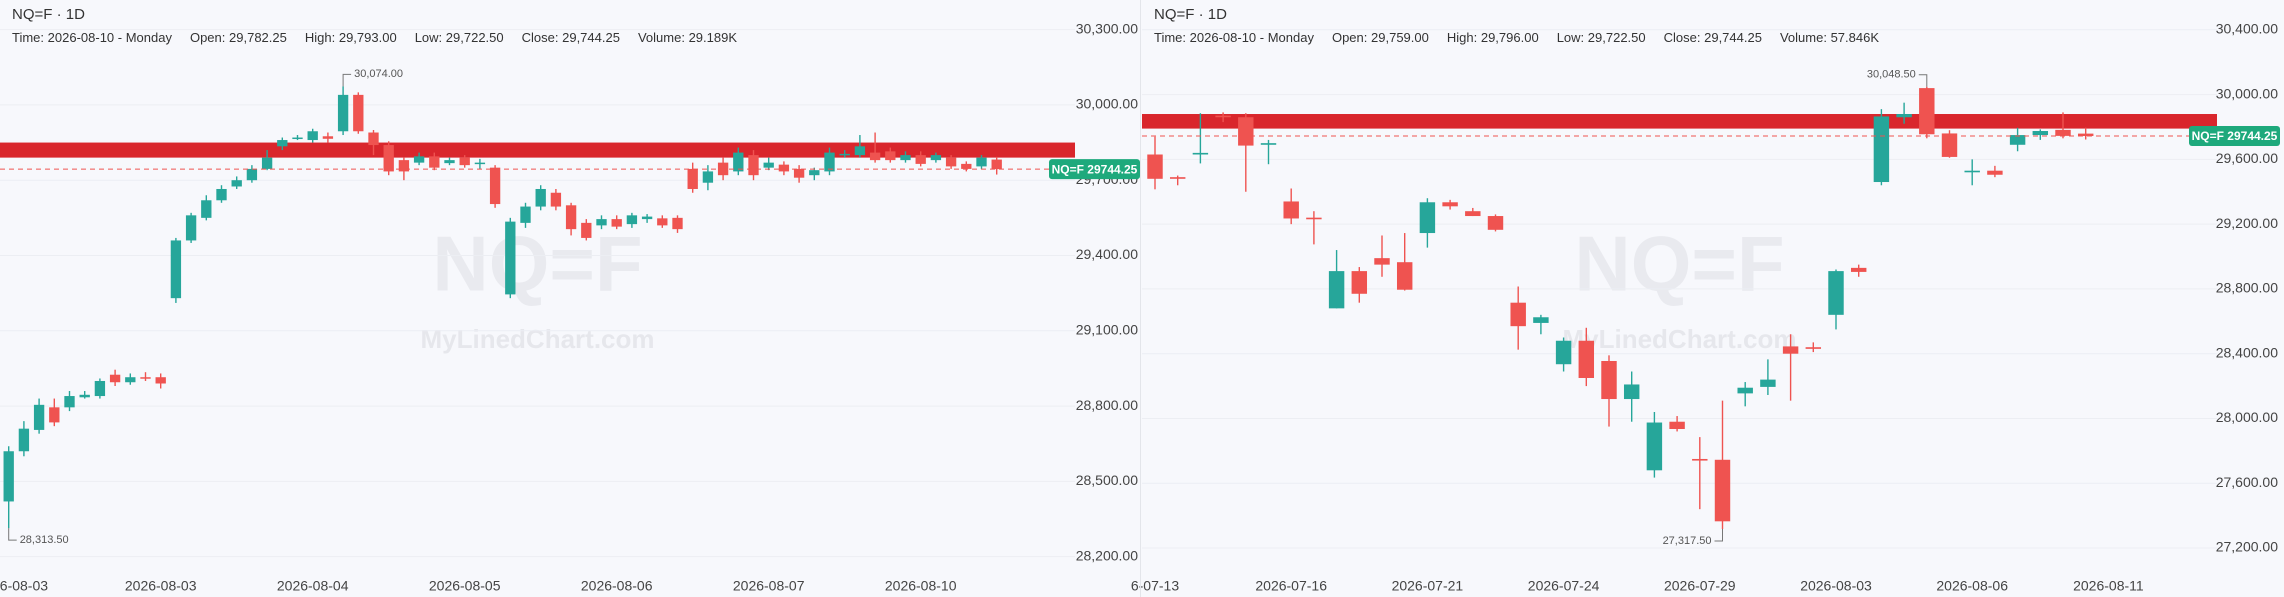 The width and height of the screenshot is (2284, 597). Describe the element at coordinates (537, 150) in the screenshot. I see `price-zone` at that location.